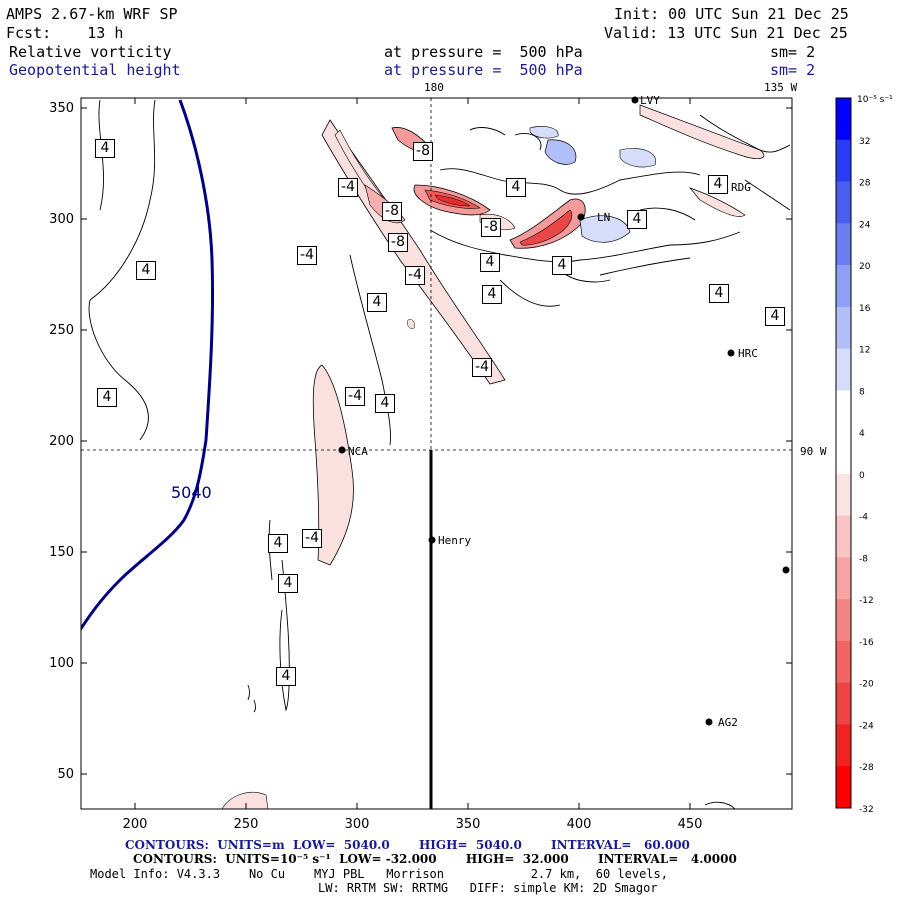 The height and width of the screenshot is (900, 900). Describe the element at coordinates (741, 187) in the screenshot. I see `station-name: RDG` at that location.